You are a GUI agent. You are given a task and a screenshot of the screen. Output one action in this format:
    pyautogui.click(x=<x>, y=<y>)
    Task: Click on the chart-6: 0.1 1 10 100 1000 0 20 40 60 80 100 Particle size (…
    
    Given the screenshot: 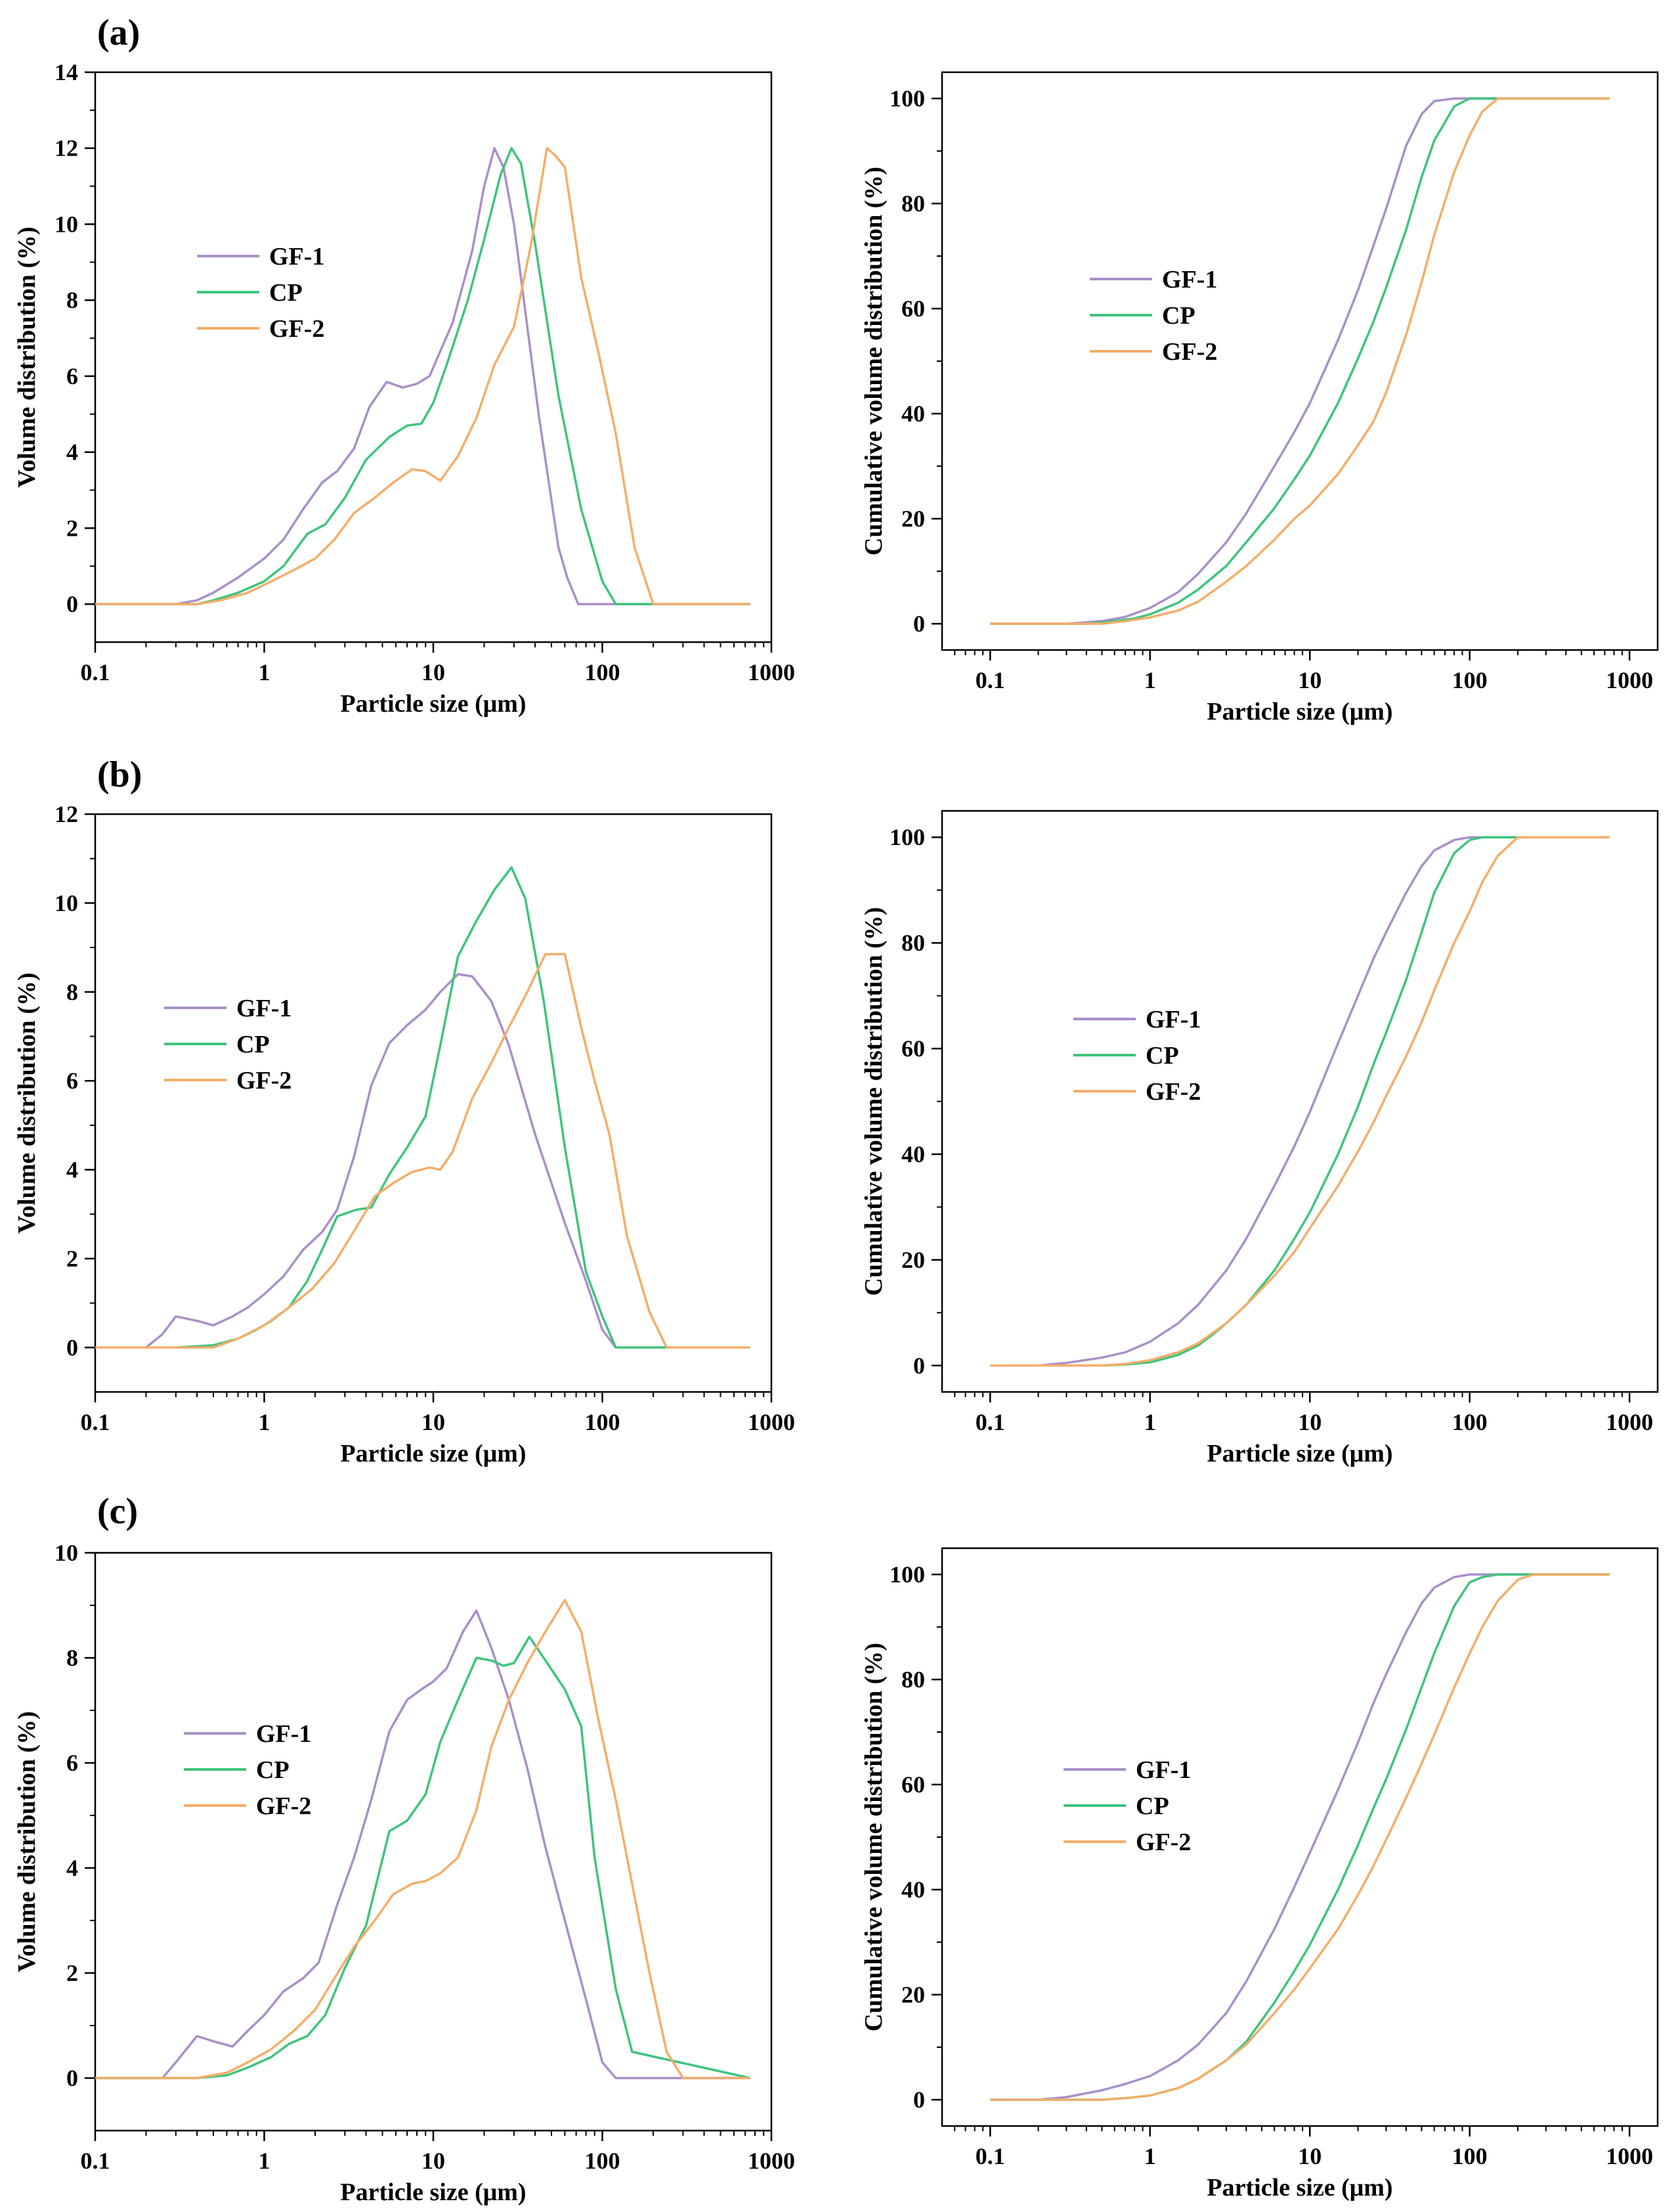 What is the action you would take?
    pyautogui.click(x=1259, y=1874)
    